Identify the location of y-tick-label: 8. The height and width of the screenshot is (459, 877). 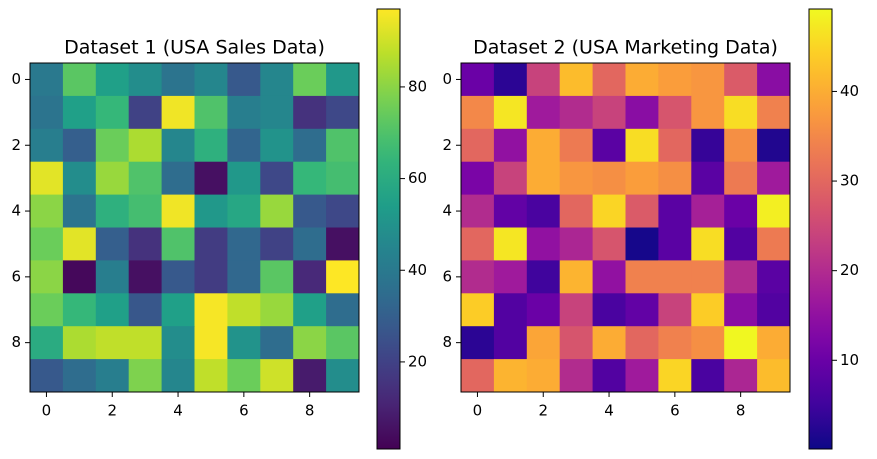
(447, 342).